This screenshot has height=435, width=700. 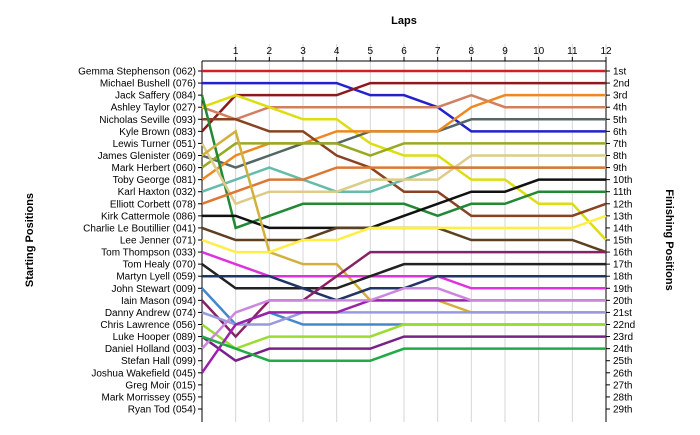 I want to click on finishing-position-label: 24th, so click(x=622, y=349).